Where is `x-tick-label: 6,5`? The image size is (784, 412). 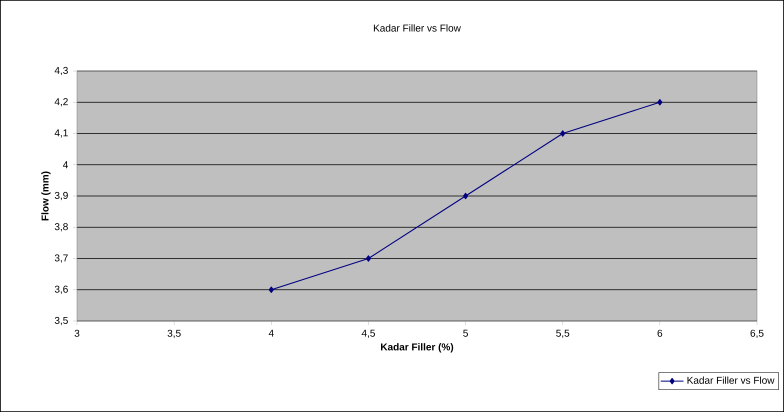
x-tick-label: 6,5 is located at coordinates (757, 334).